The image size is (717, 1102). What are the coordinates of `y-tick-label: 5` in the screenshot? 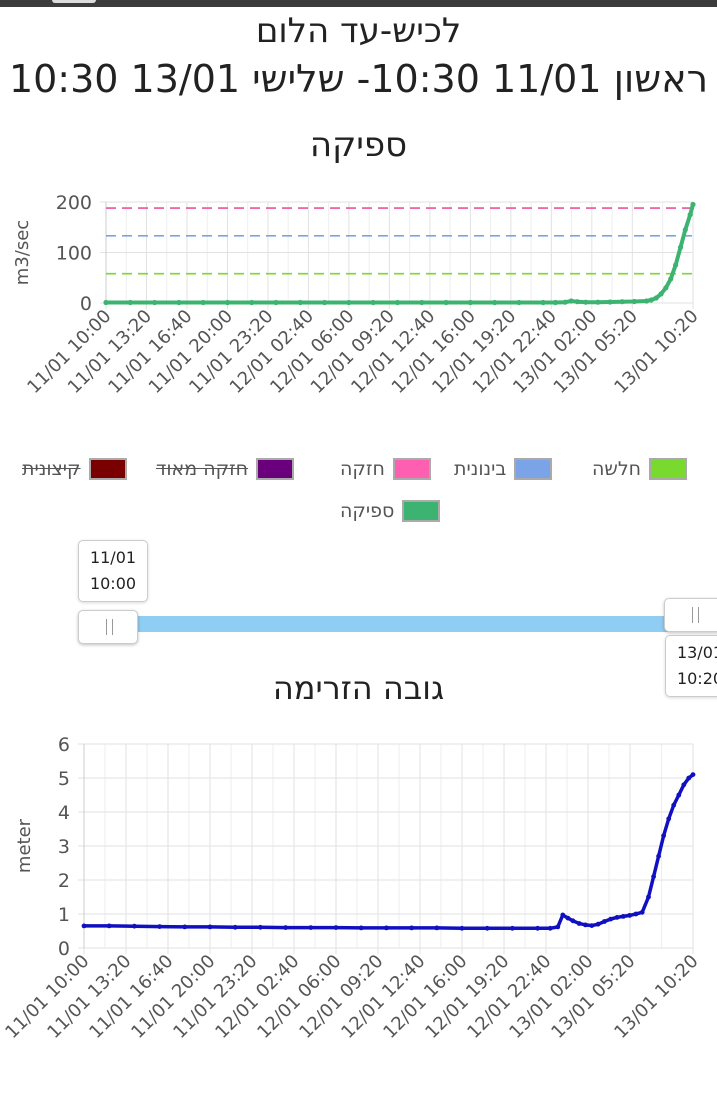 It's located at (64, 779).